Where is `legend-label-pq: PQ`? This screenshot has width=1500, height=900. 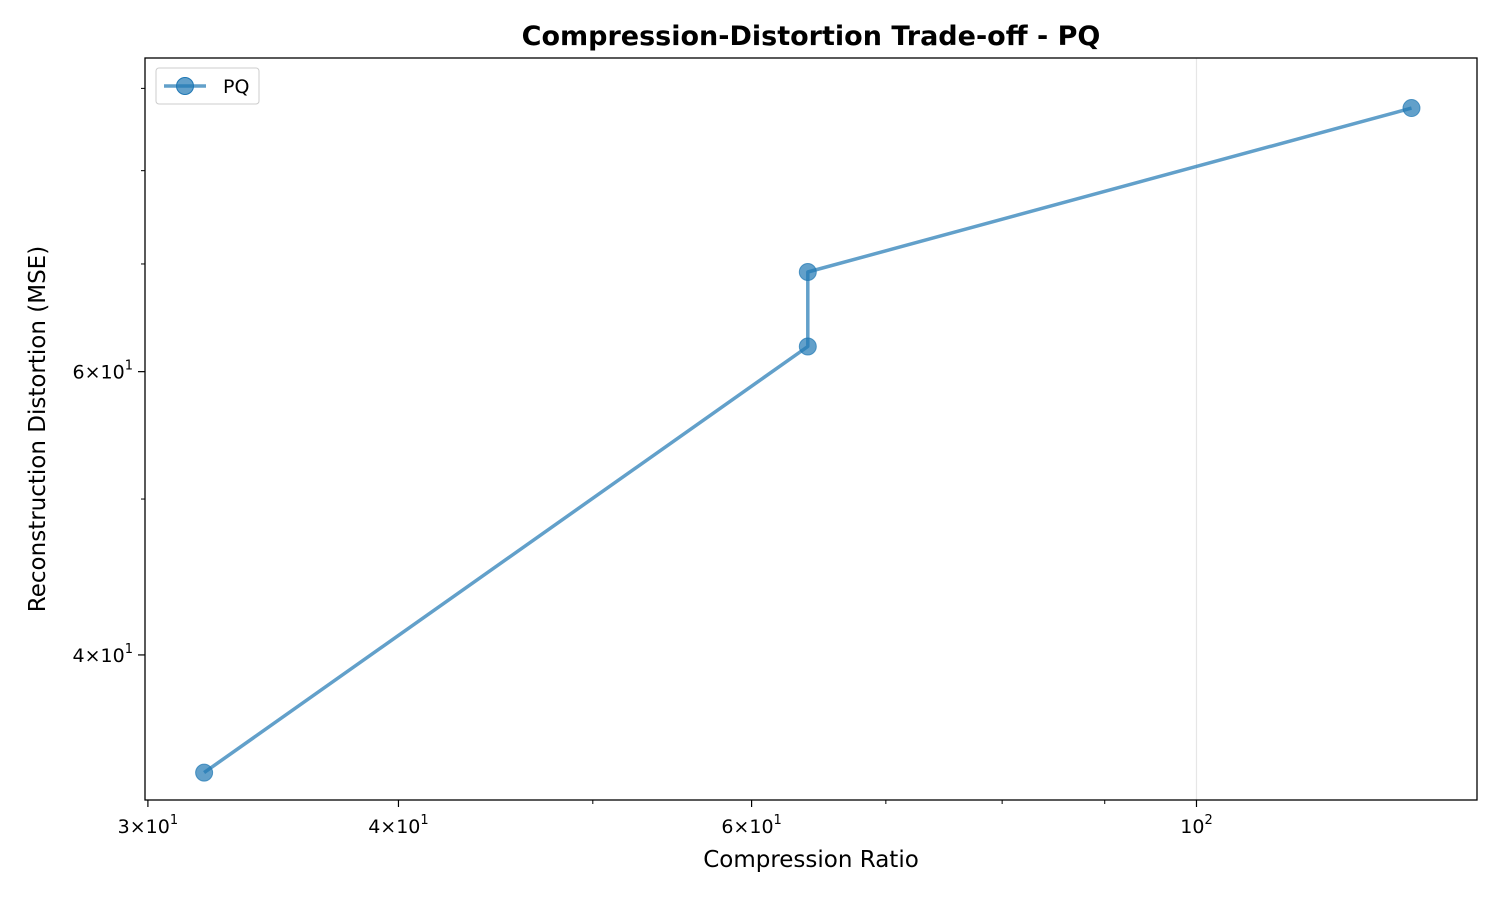
legend-label-pq: PQ is located at coordinates (236, 87).